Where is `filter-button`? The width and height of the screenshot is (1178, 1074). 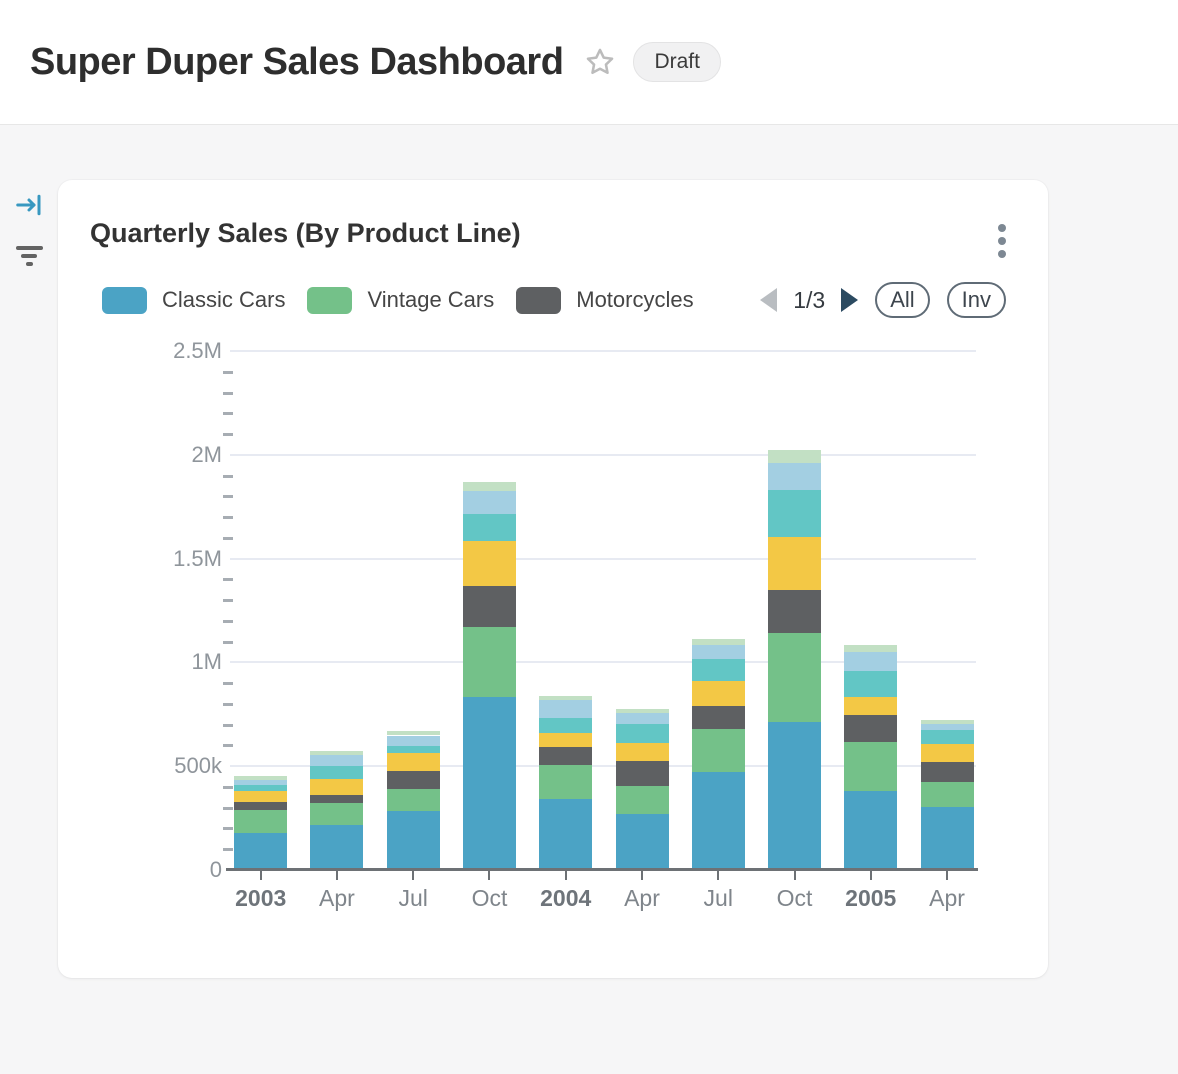 filter-button is located at coordinates (29, 256).